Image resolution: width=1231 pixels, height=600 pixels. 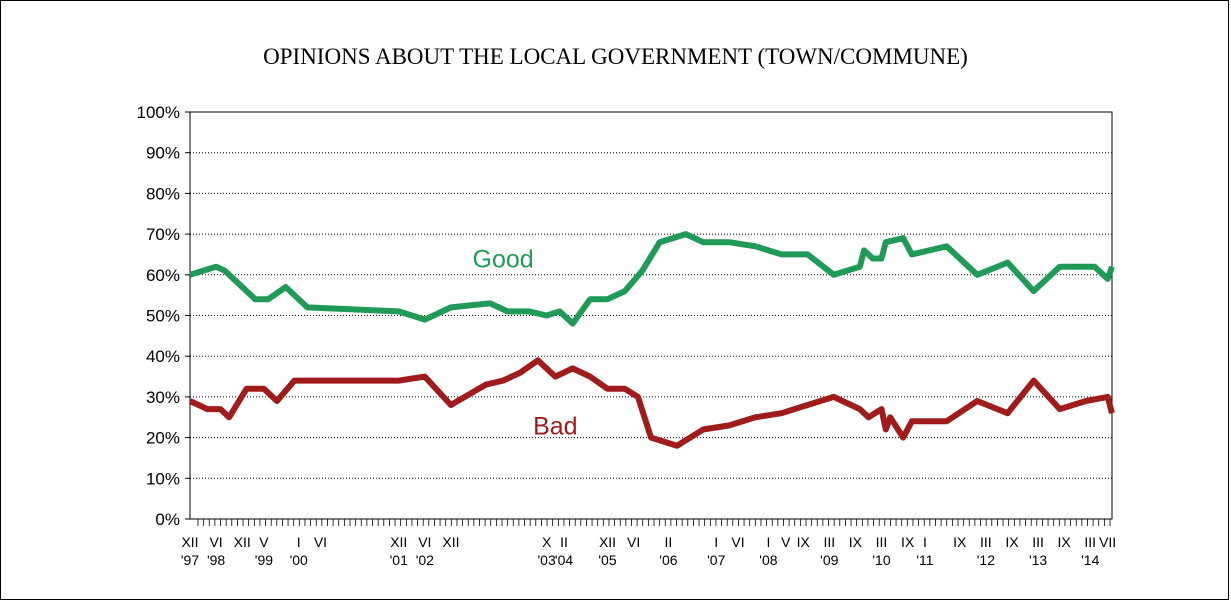 I want to click on x-tick-label-year: '12, so click(x=986, y=560).